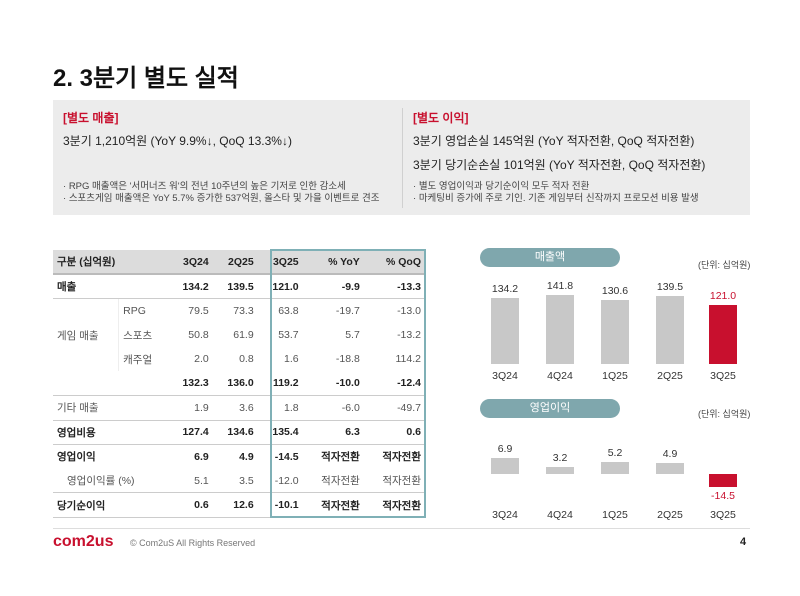 Image resolution: width=800 pixels, height=596 pixels. What do you see at coordinates (347, 310) in the screenshot?
I see `cell-value: -19.7` at bounding box center [347, 310].